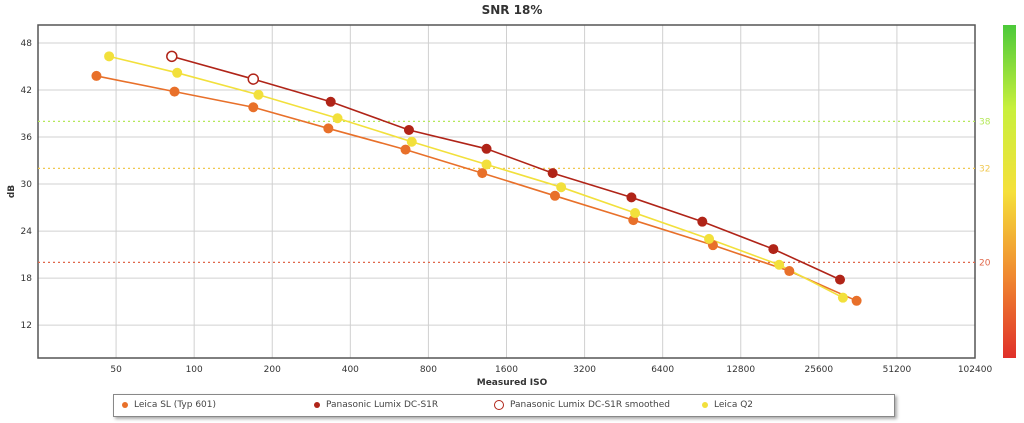  I want to click on y-tick-label: 18, so click(27, 279).